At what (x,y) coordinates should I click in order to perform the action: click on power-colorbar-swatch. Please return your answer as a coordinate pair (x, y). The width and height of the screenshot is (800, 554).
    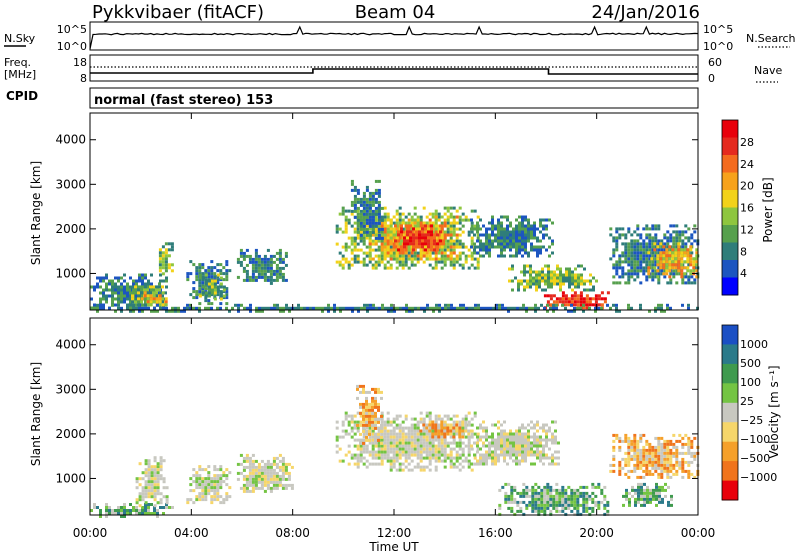
    Looking at the image, I should click on (730, 216).